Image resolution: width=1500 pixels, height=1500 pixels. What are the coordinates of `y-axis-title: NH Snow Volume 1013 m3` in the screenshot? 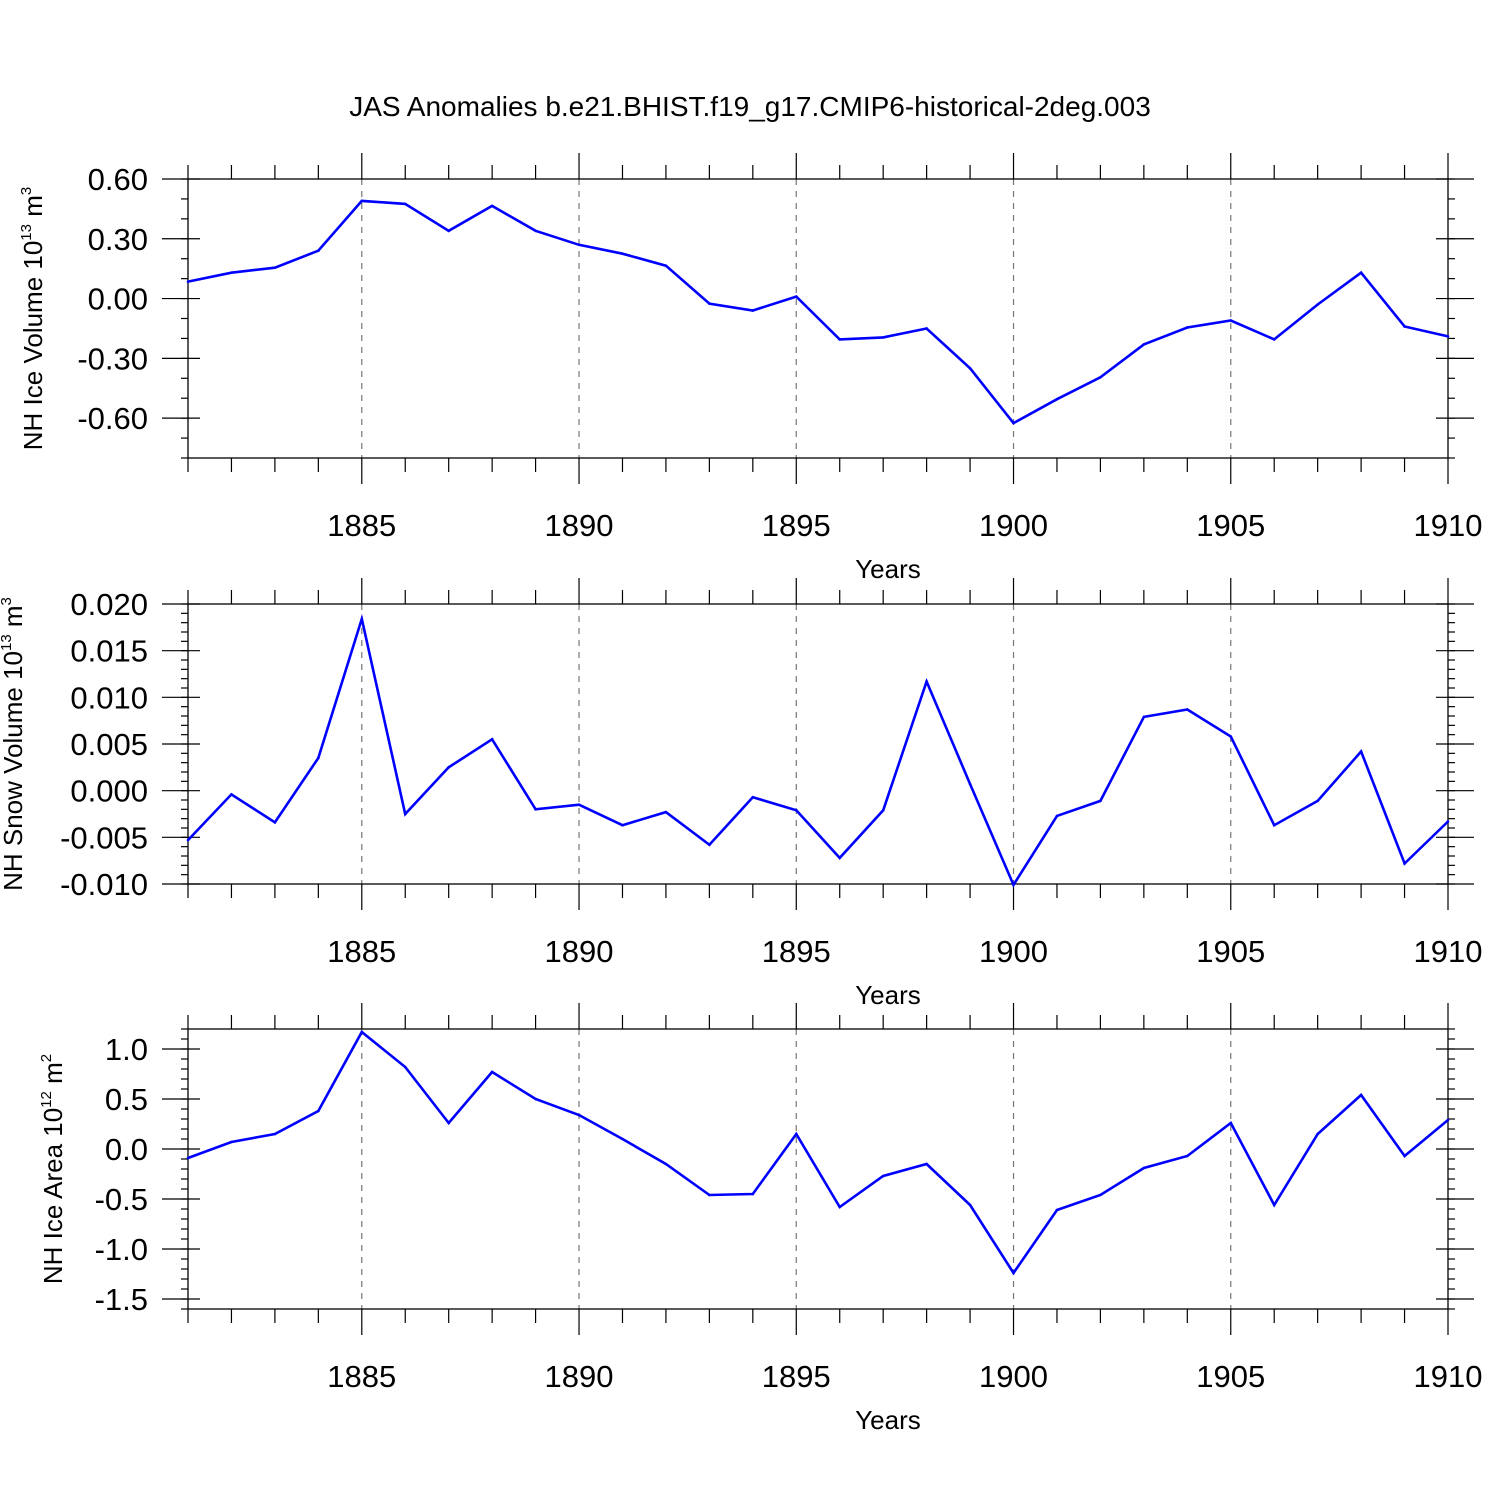 It's located at (14, 744).